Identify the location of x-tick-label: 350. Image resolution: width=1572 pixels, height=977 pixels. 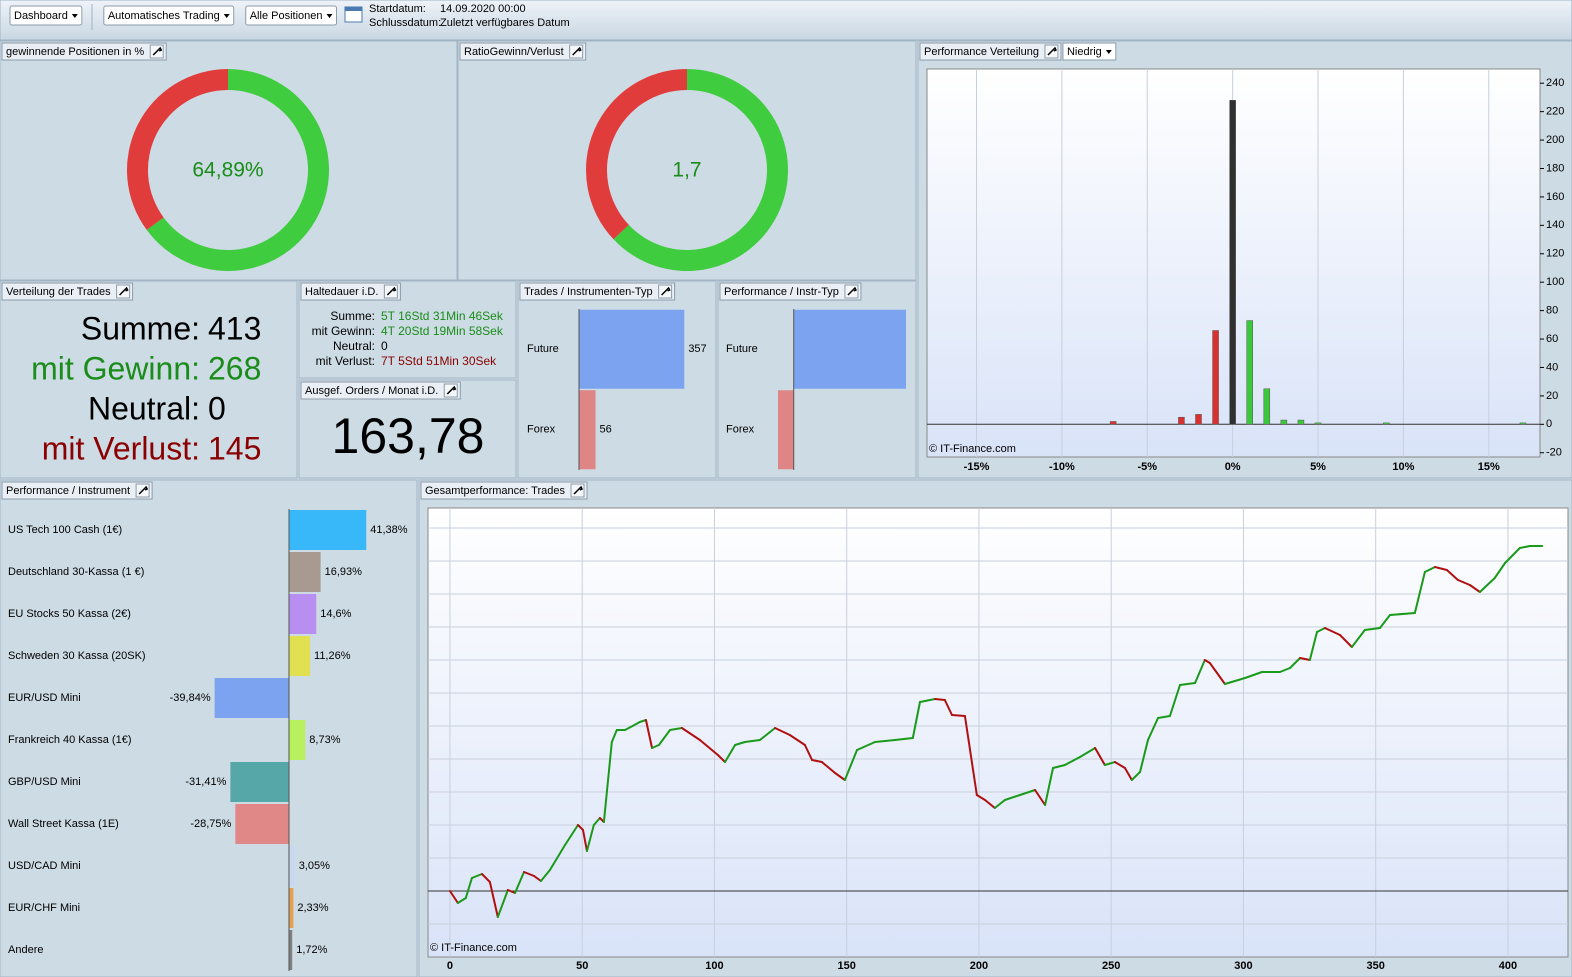
(1376, 966).